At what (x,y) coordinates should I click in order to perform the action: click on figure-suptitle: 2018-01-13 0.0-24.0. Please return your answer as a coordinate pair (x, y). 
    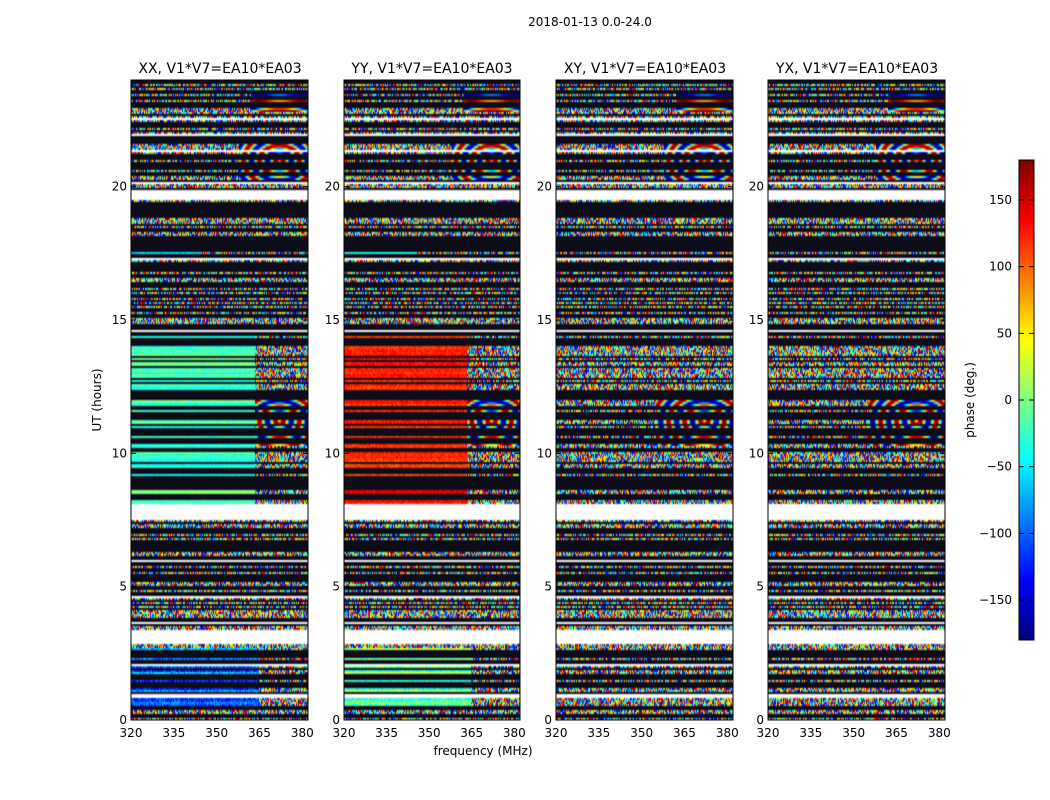
    Looking at the image, I should click on (590, 22).